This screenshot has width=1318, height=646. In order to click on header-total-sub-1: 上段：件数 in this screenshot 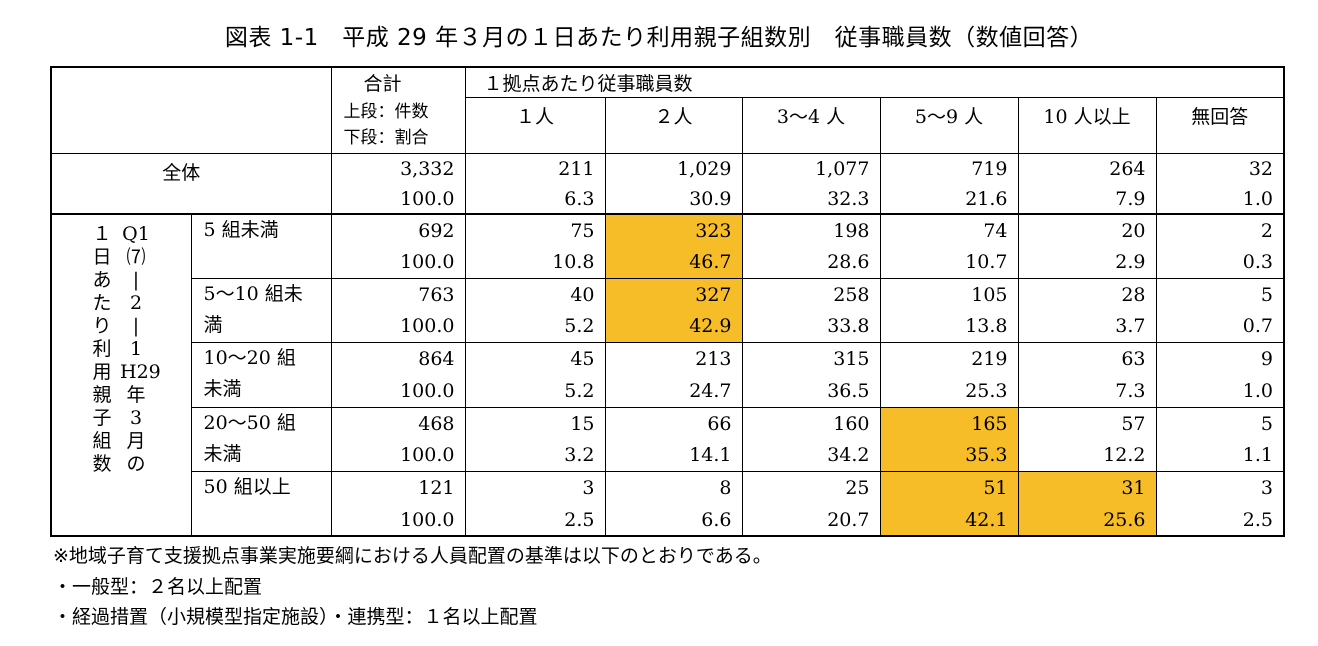, I will do `click(386, 112)`.